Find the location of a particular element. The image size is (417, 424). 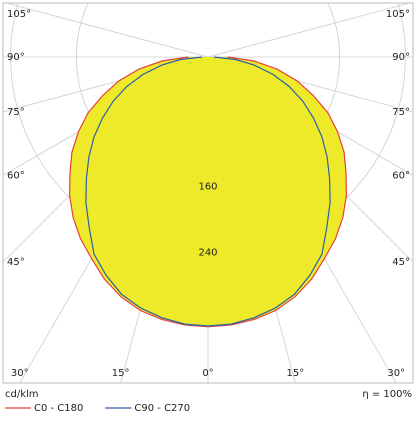

legend-label: C0 - C180 is located at coordinates (58, 408).